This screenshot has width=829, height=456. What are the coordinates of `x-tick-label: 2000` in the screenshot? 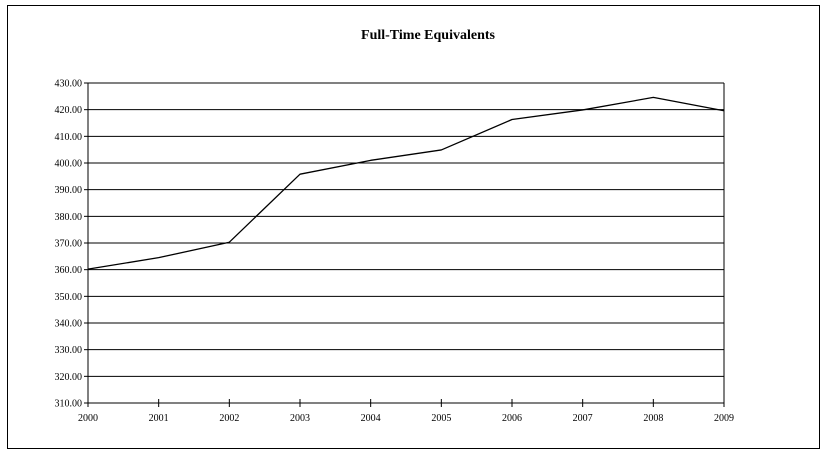 It's located at (88, 418).